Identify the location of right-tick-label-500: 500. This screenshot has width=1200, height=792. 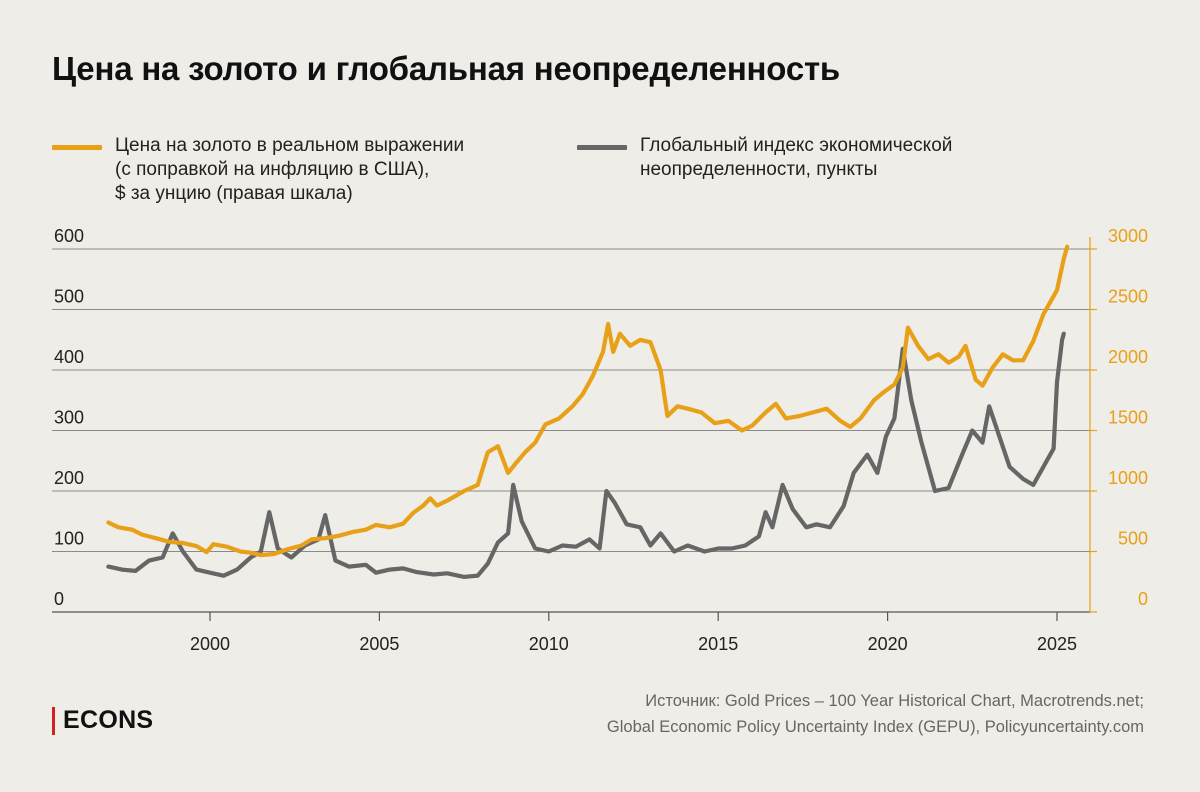
(1133, 539).